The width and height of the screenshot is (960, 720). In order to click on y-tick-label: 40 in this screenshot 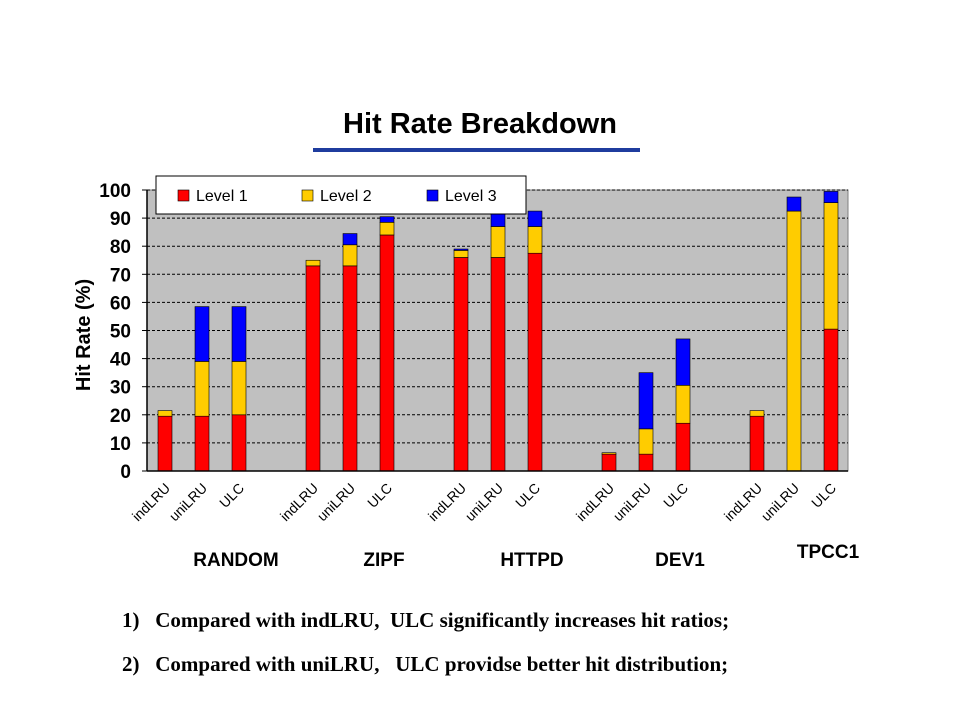, I will do `click(120, 360)`.